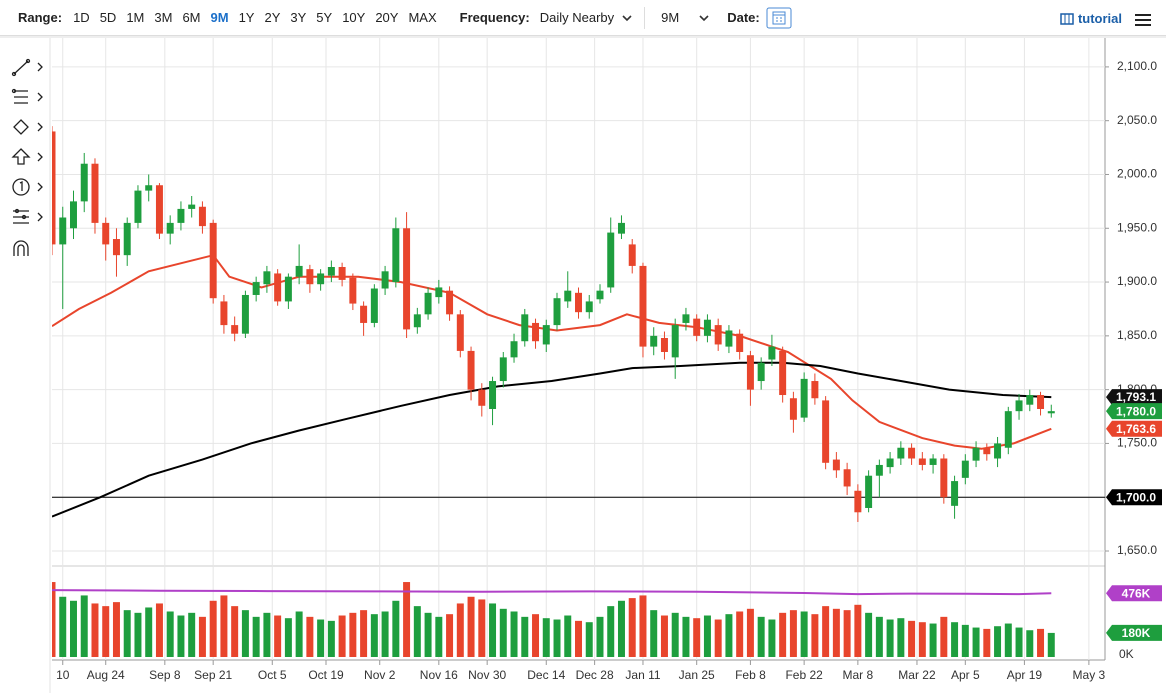  Describe the element at coordinates (779, 18) in the screenshot. I see `calendar-button` at that location.